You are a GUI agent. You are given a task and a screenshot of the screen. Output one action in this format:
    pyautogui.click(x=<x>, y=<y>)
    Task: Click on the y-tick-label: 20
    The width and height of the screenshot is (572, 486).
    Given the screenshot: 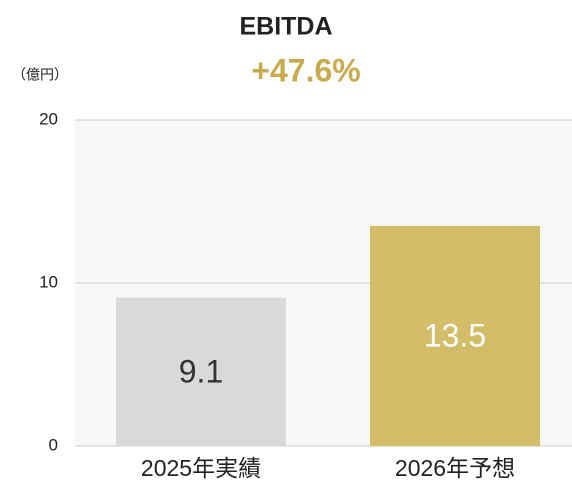 What is the action you would take?
    pyautogui.click(x=48, y=118)
    